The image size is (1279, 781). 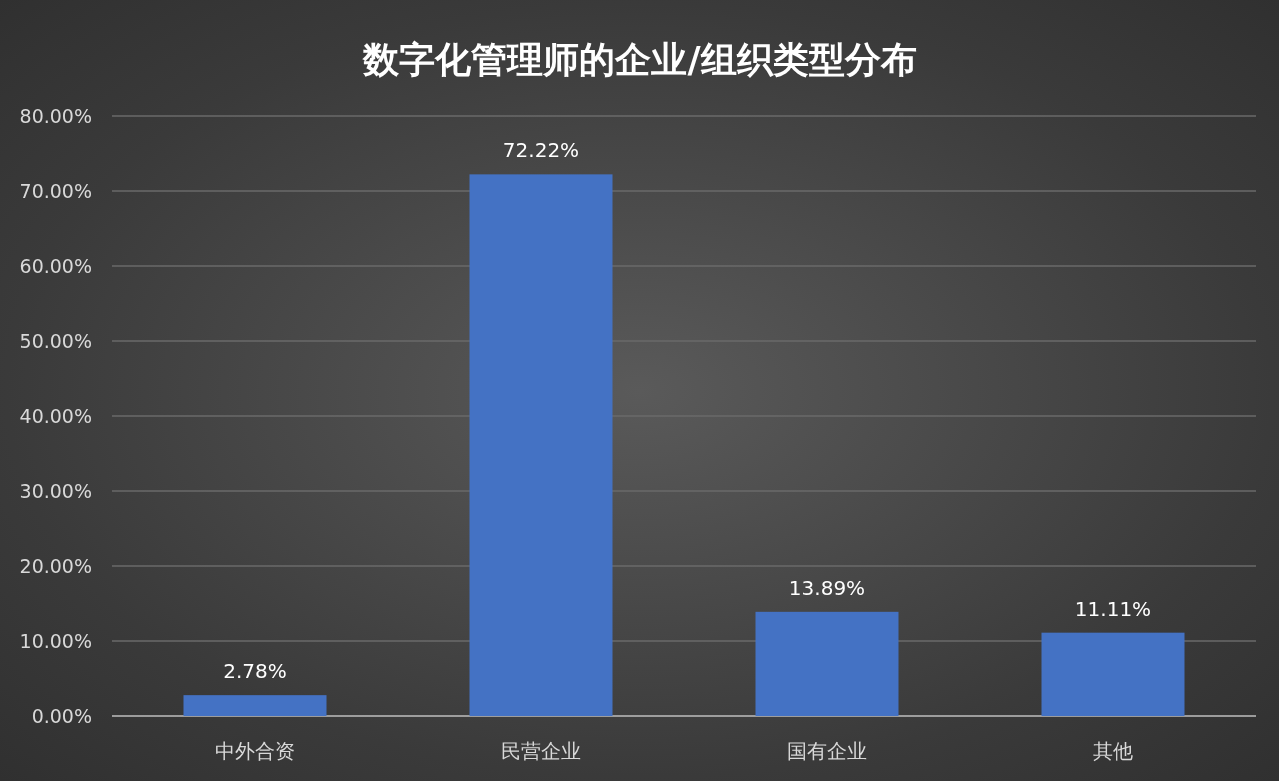 What do you see at coordinates (541, 150) in the screenshot?
I see `data-label: 72.22%` at bounding box center [541, 150].